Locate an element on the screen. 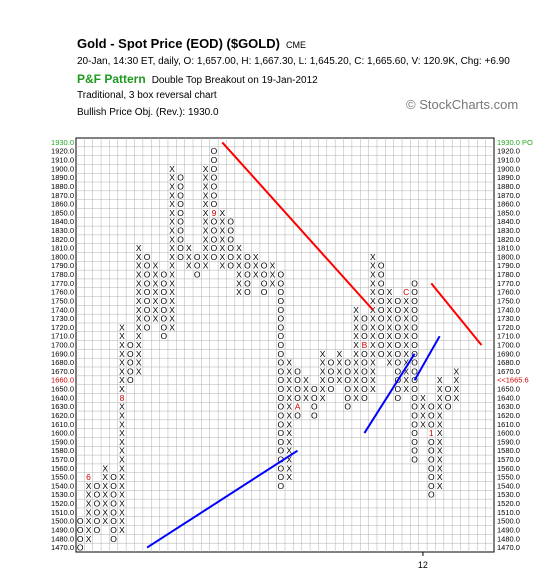  y-tick-label-left: 1880.0 is located at coordinates (62, 186).